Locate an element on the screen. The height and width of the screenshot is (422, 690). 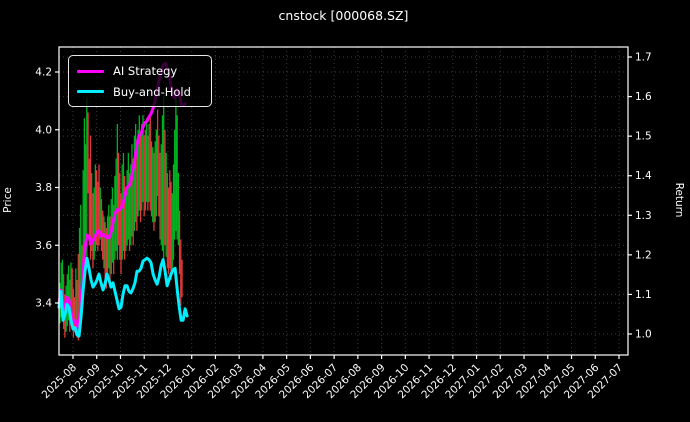
y-axis-label-return: Return is located at coordinates (679, 200).